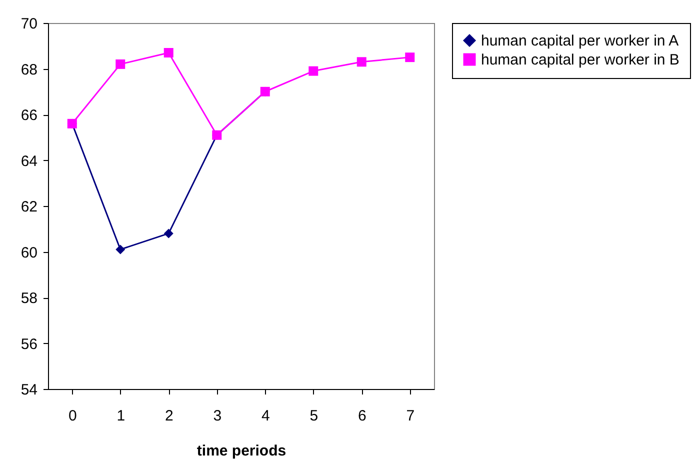 The width and height of the screenshot is (699, 474). I want to click on x-tick-label: 1, so click(121, 416).